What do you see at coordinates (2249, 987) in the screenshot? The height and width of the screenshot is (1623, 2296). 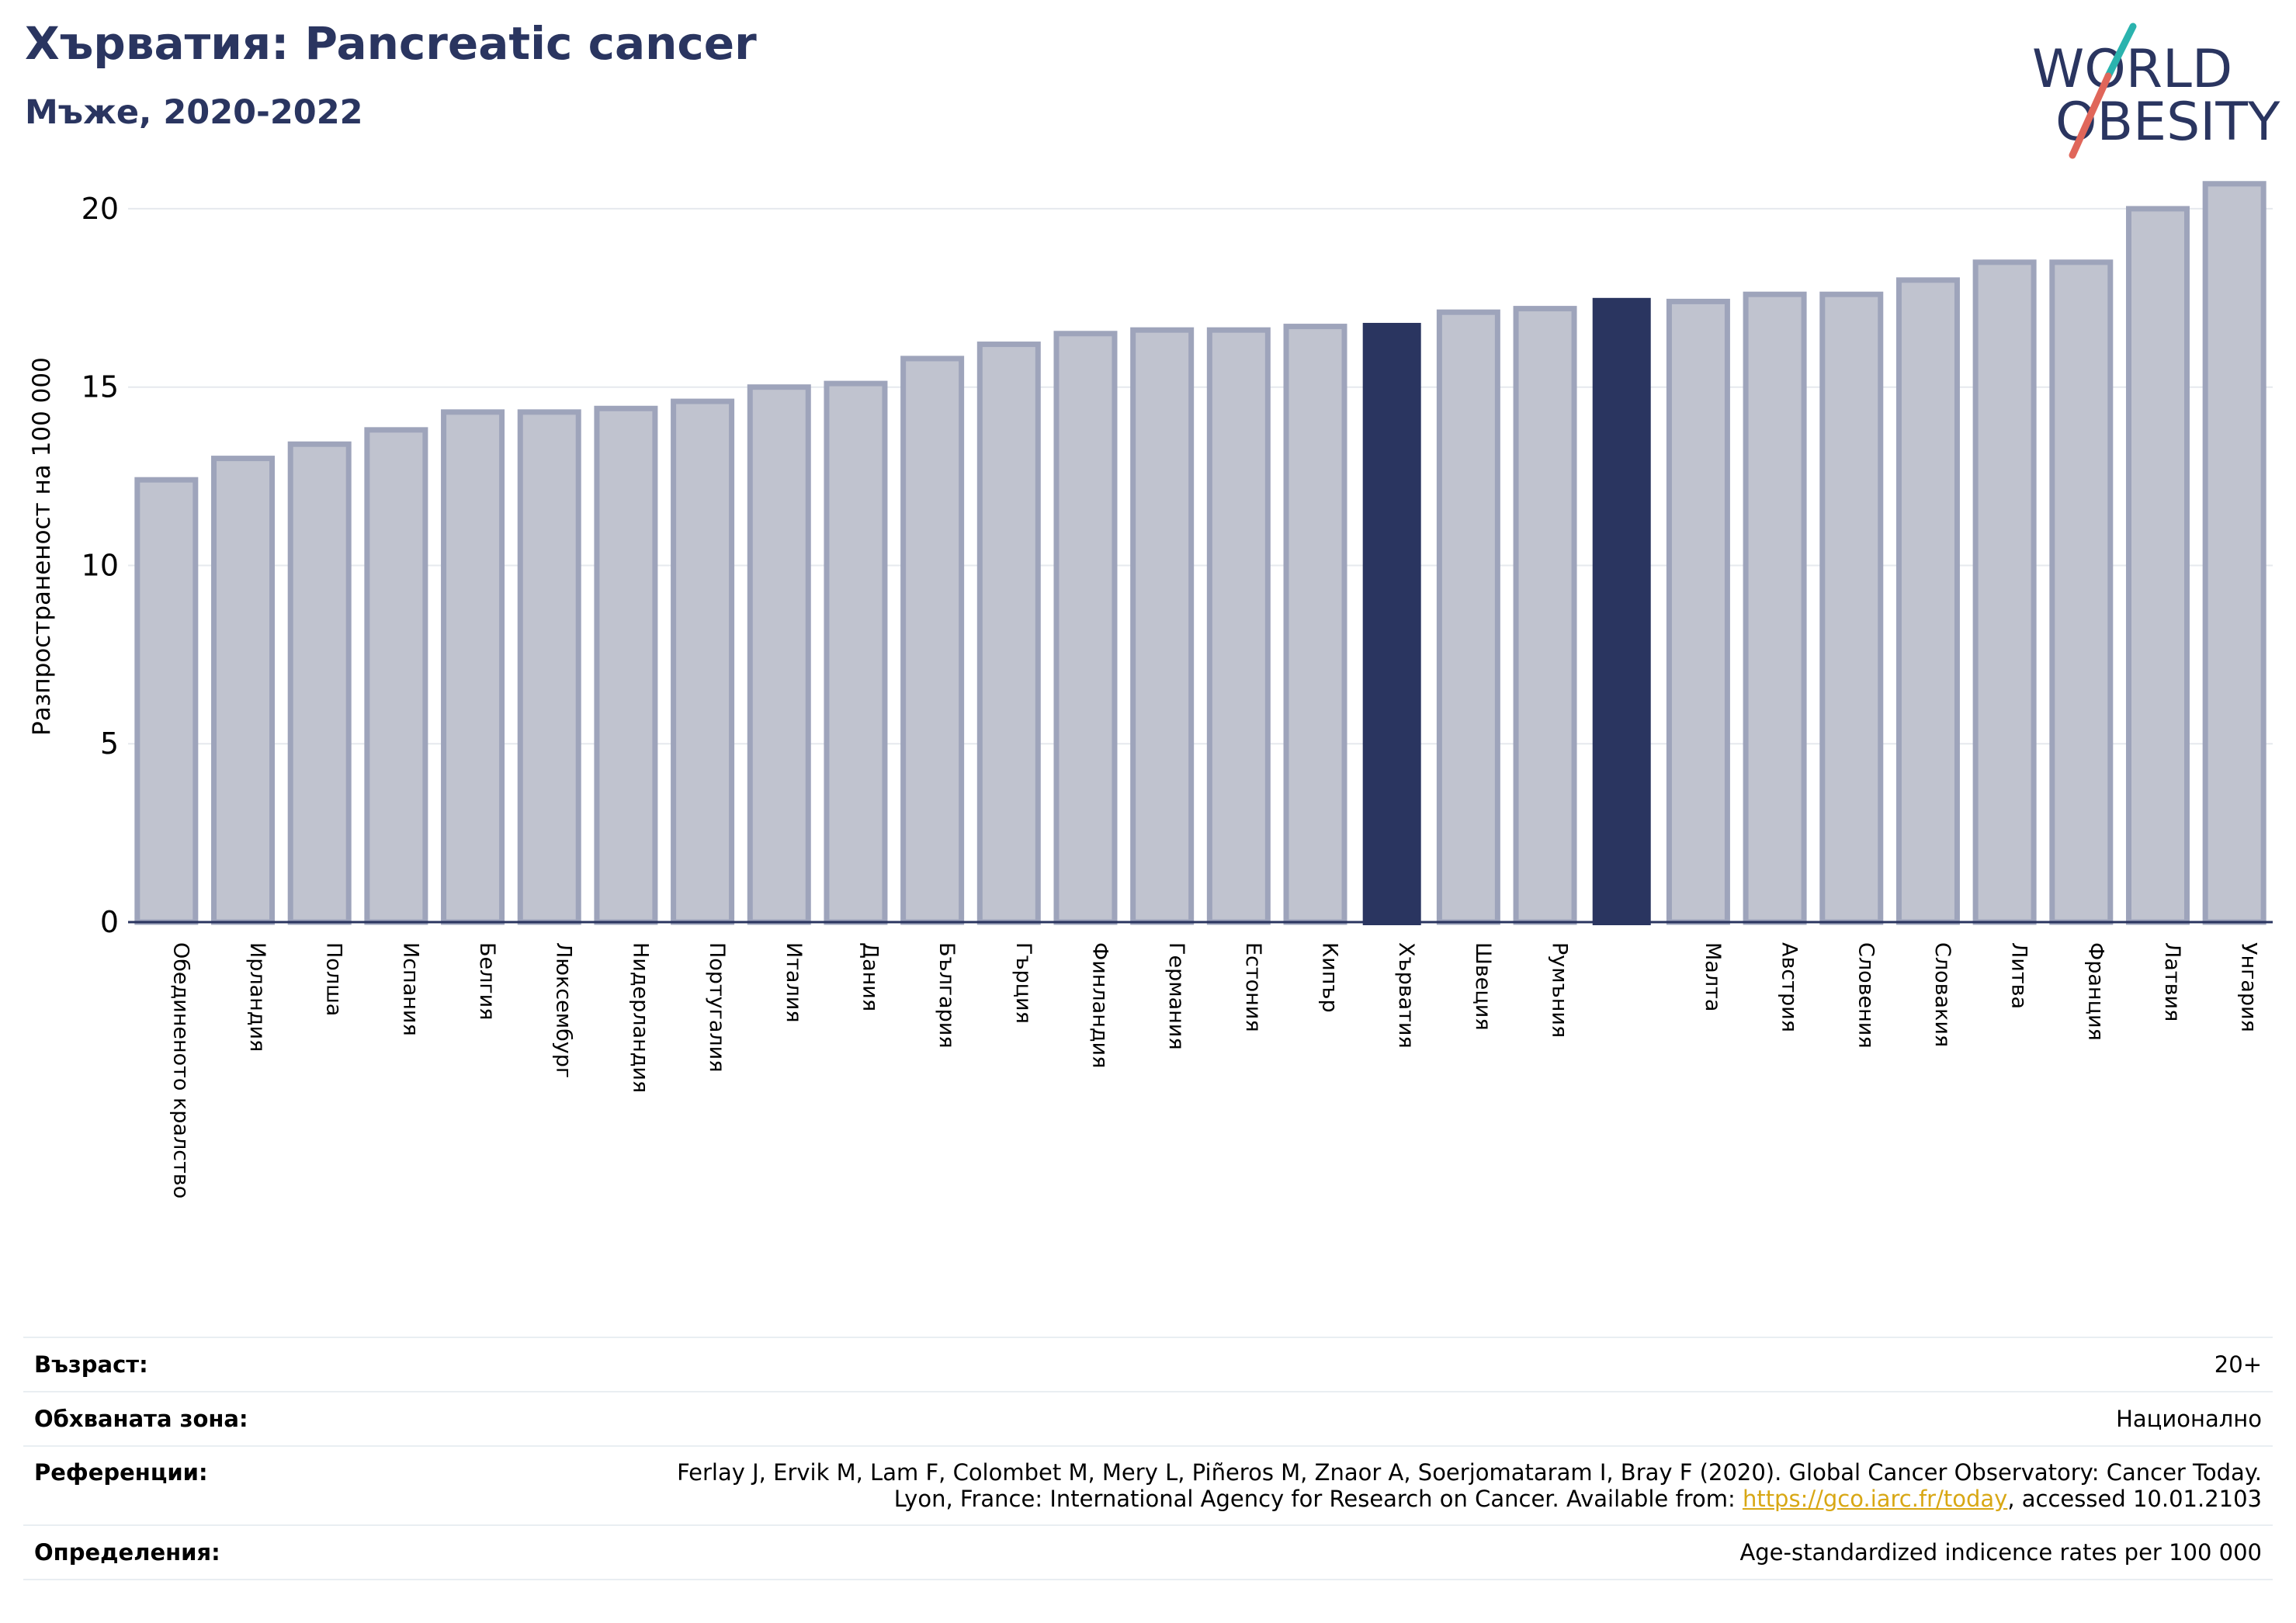 I see `x-tick-label: Унгария` at bounding box center [2249, 987].